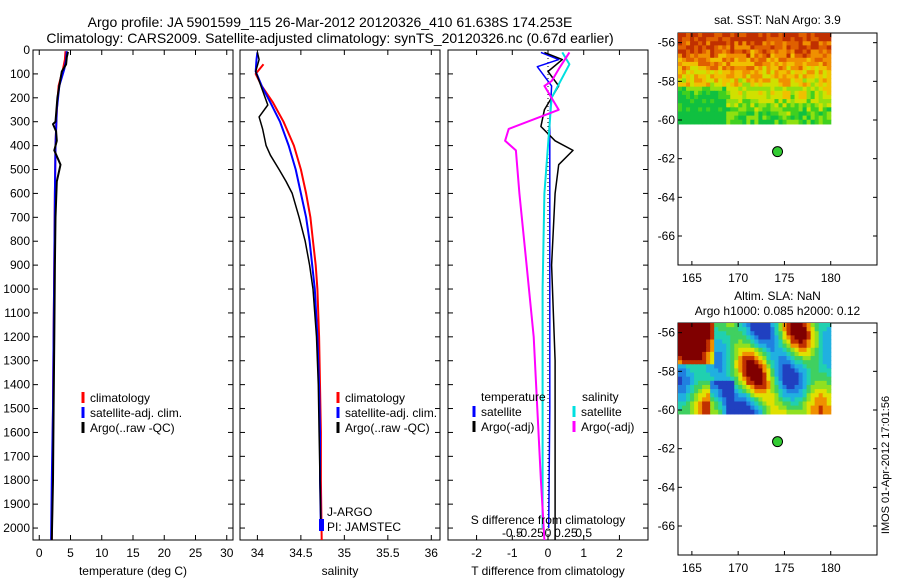  Describe the element at coordinates (667, 120) in the screenshot. I see `sst-map-ytick-label: -60` at that location.